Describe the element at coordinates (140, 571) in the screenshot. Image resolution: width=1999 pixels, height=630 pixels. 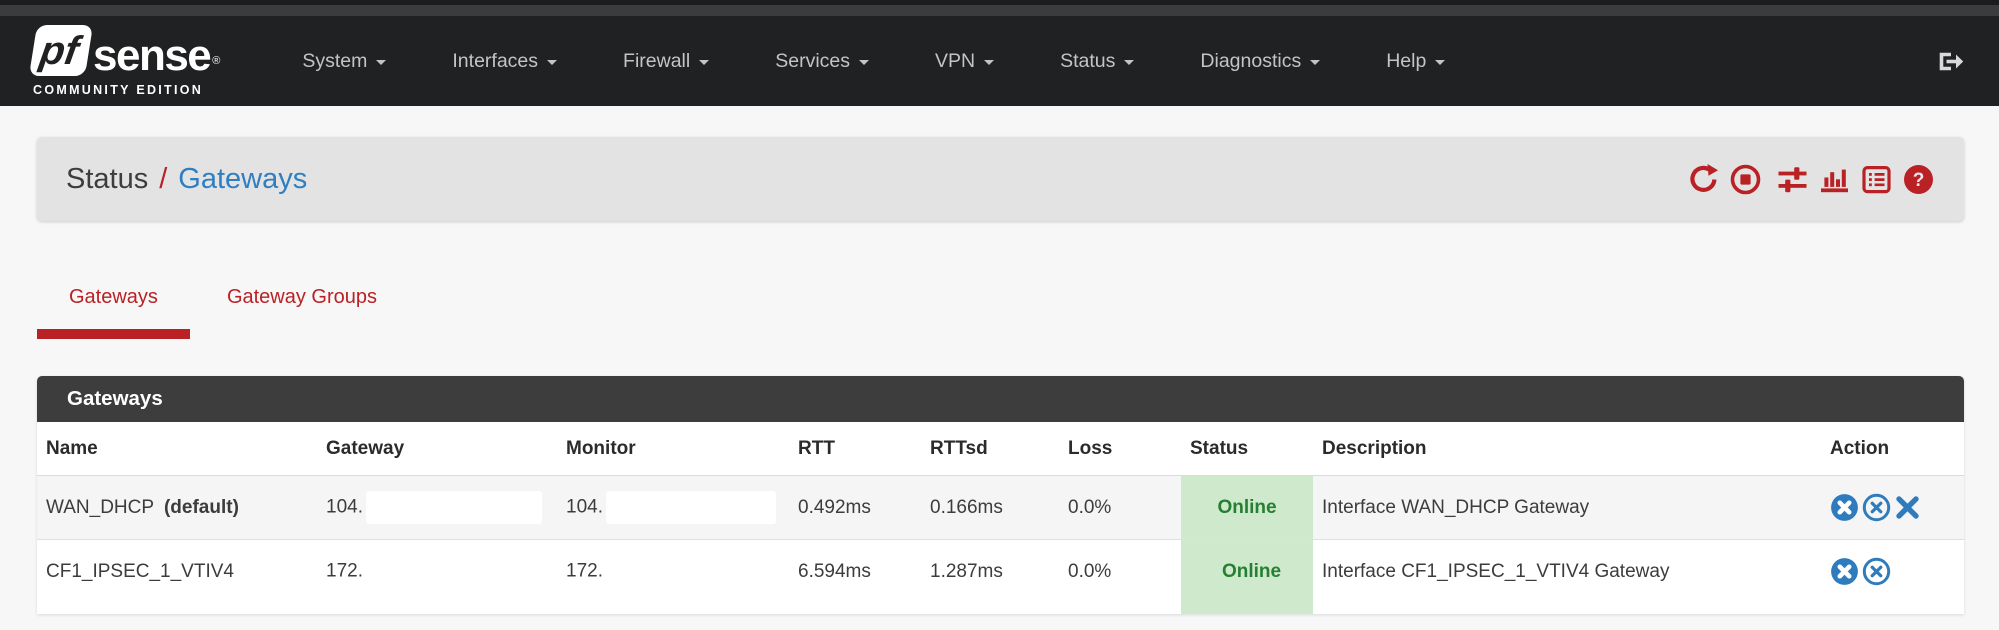
I see `gateway-name-cell: CF1_IPSEC_1_VTIV4` at that location.